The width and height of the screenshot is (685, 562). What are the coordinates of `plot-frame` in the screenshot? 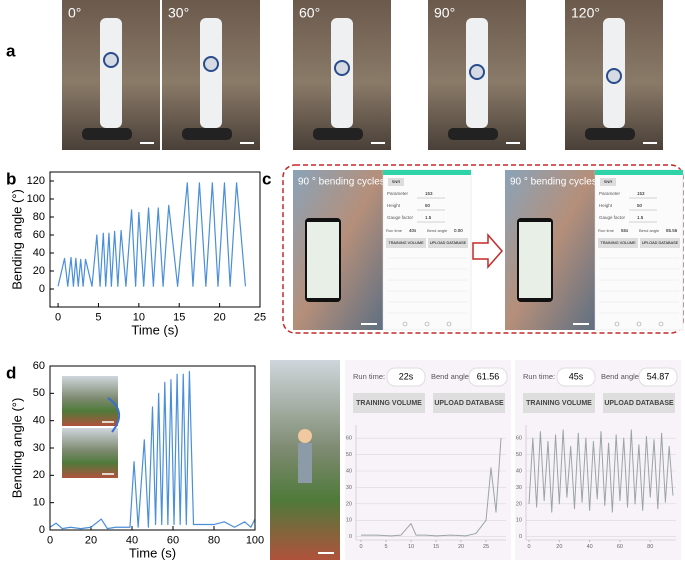 It's located at (155, 239).